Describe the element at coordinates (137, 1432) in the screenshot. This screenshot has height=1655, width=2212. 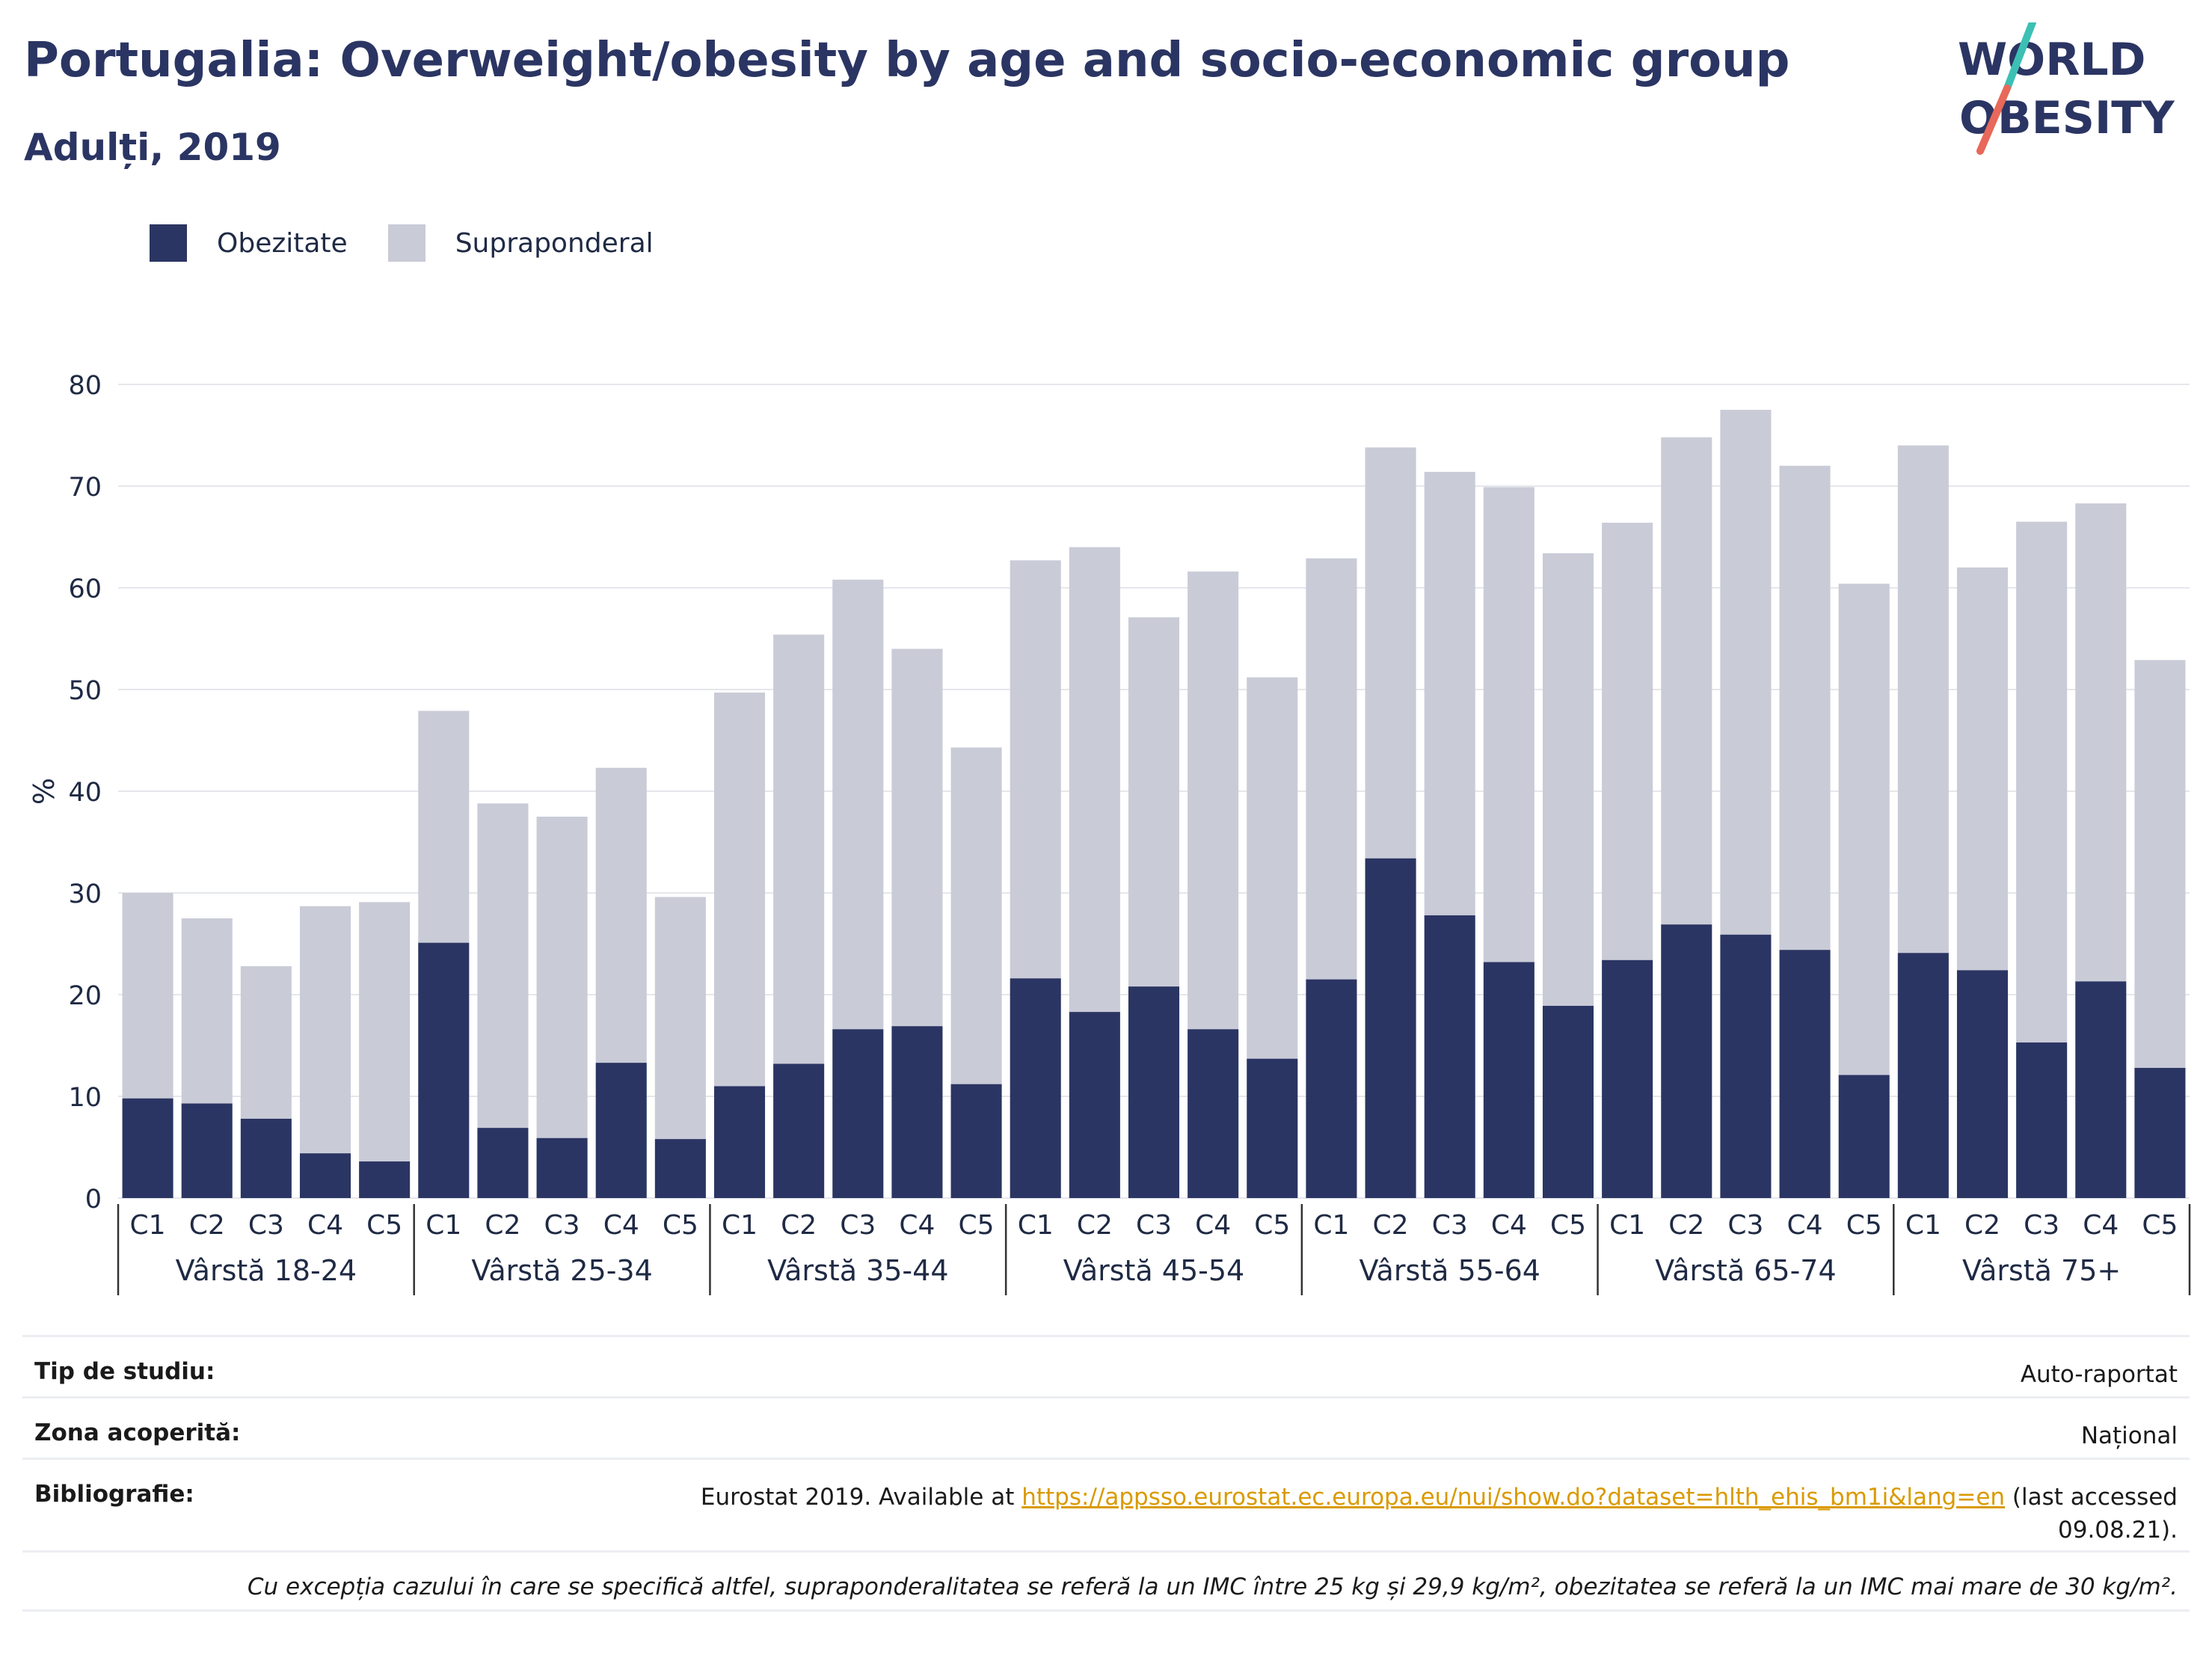
I see `info-label-coverage: Zona acoperită:` at that location.